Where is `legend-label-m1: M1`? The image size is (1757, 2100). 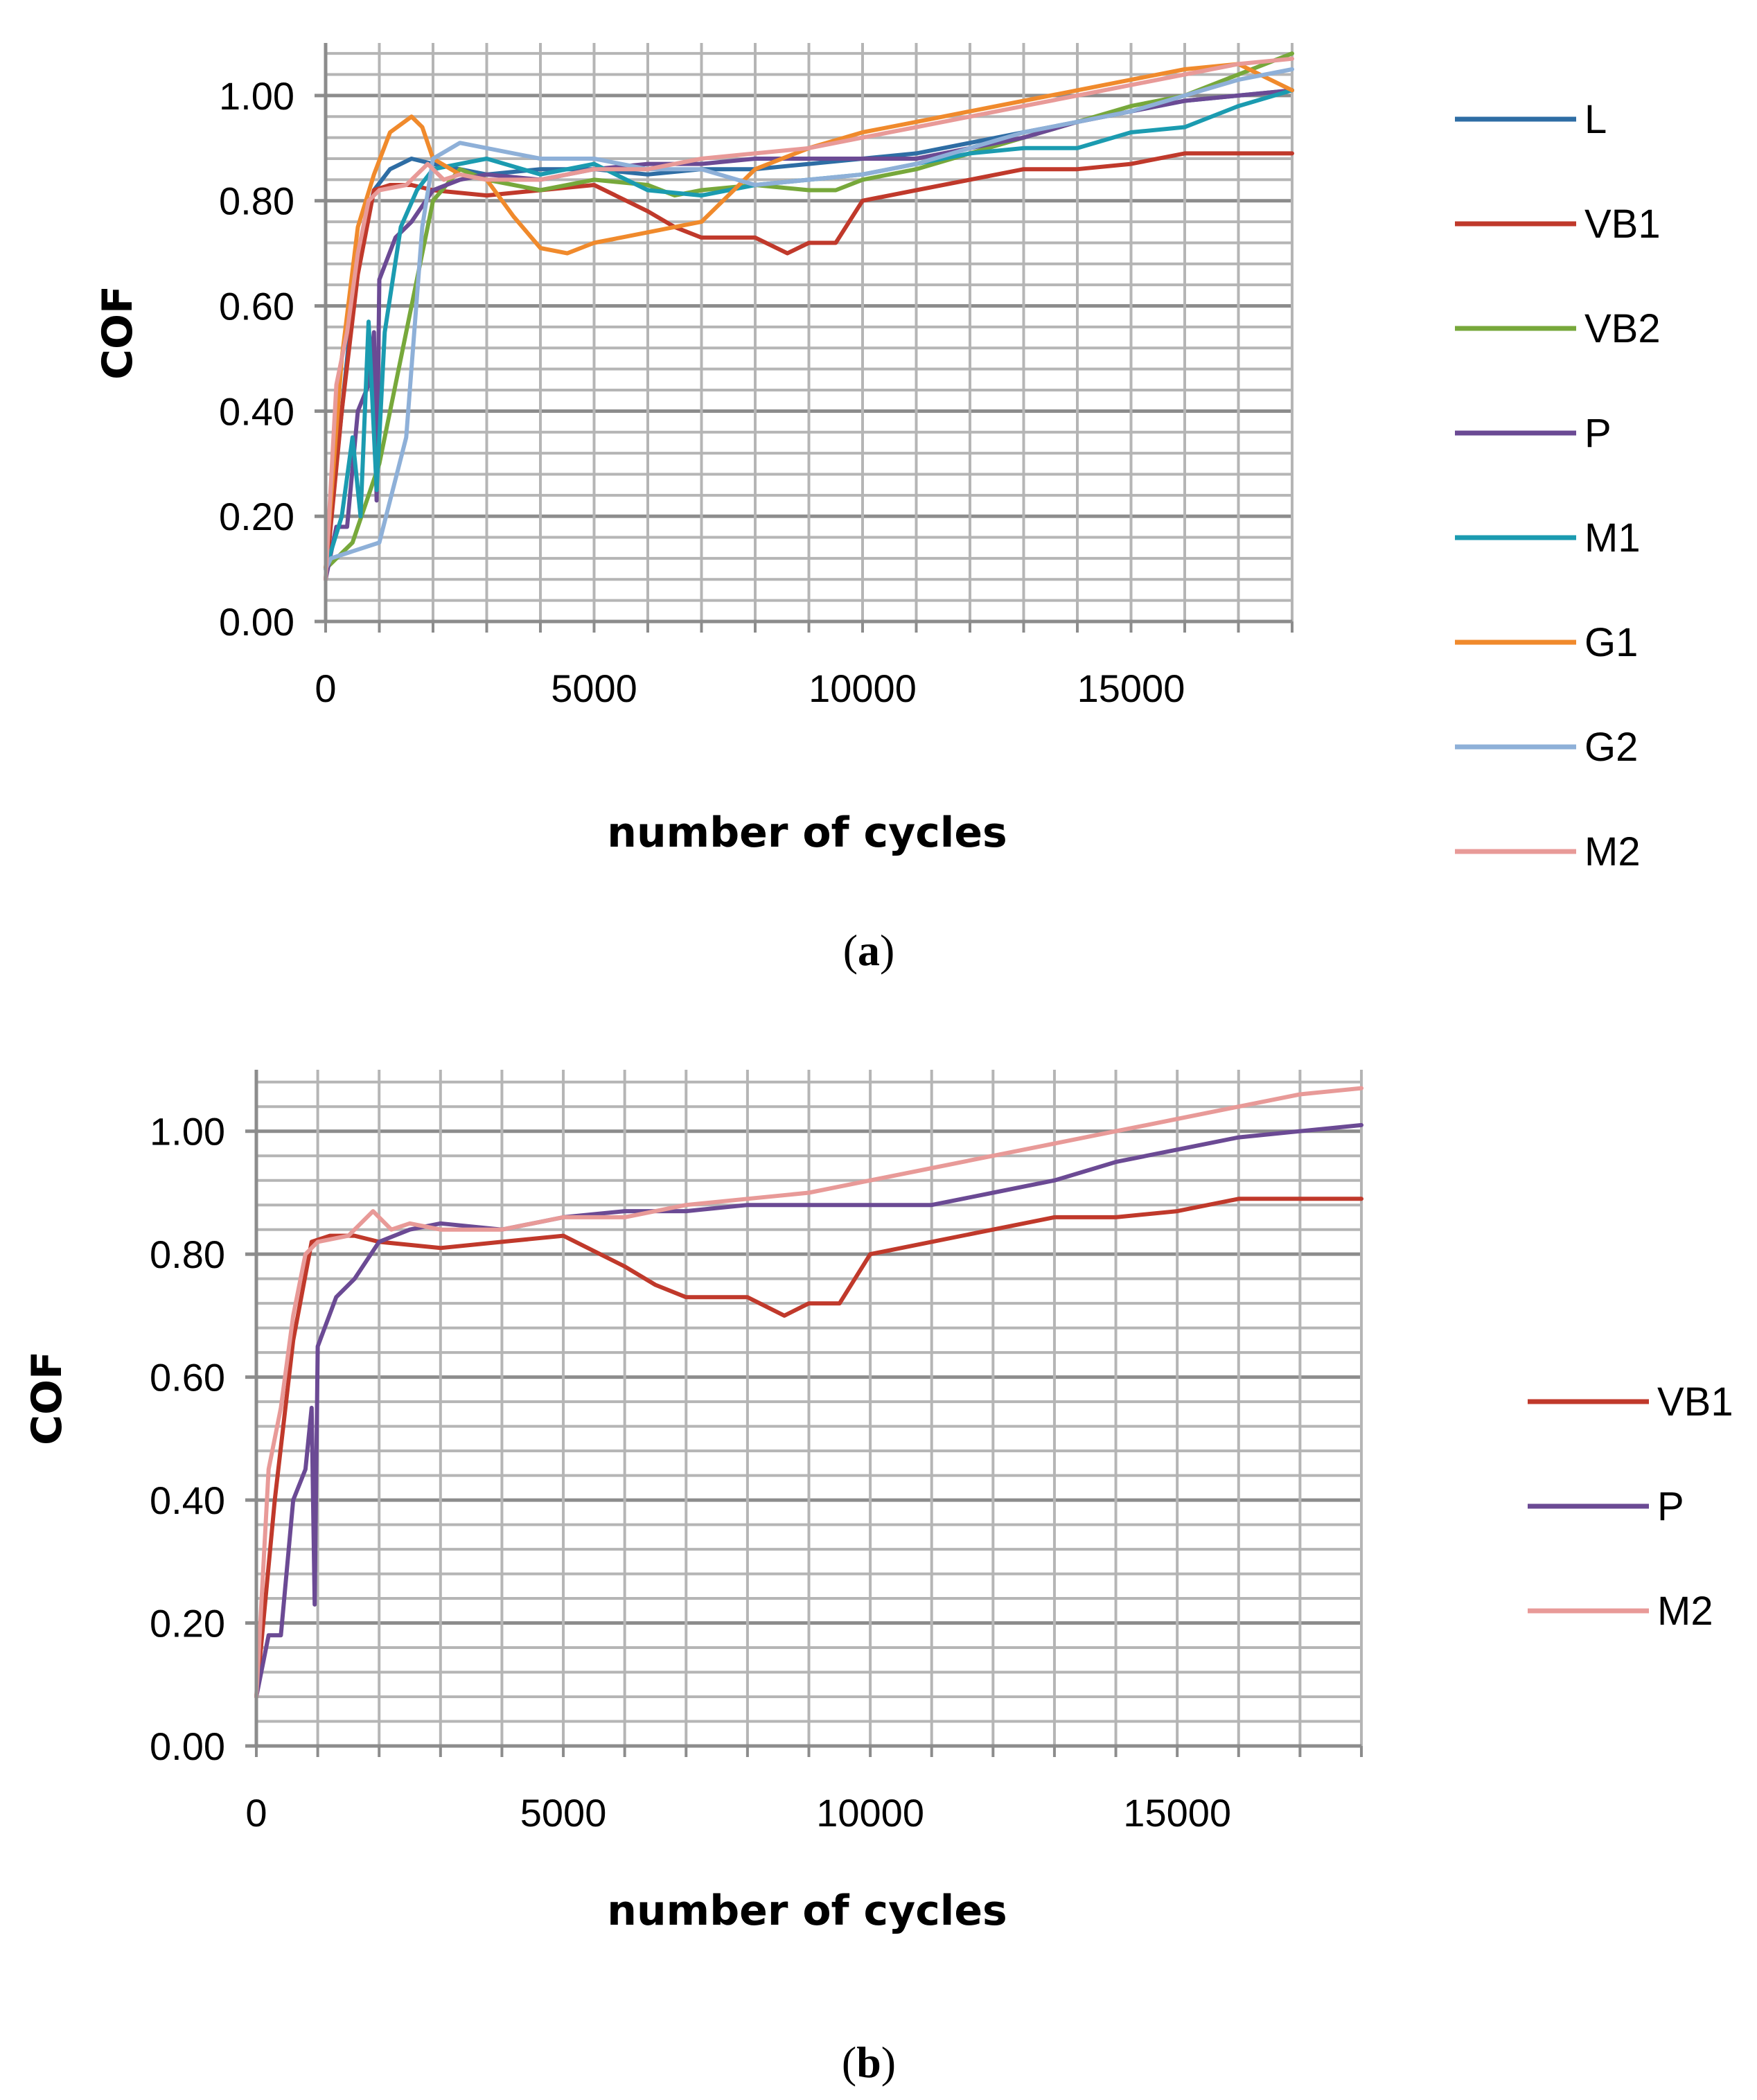
legend-label-m1: M1 is located at coordinates (1612, 538).